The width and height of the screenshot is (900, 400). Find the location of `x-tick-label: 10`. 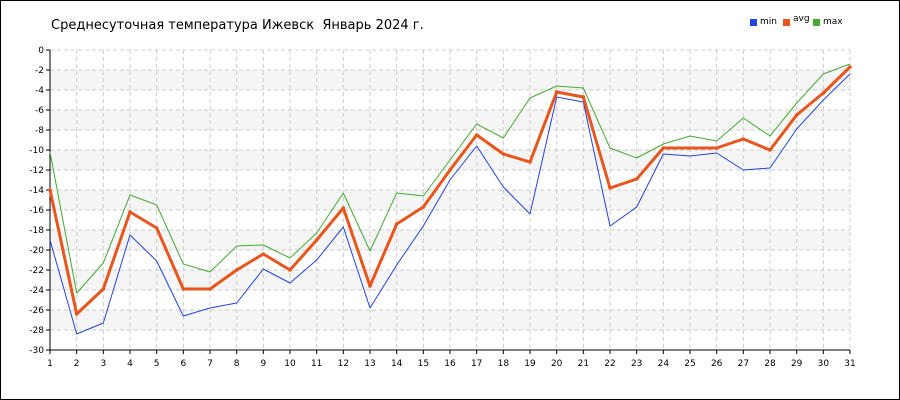

x-tick-label: 10 is located at coordinates (290, 364).